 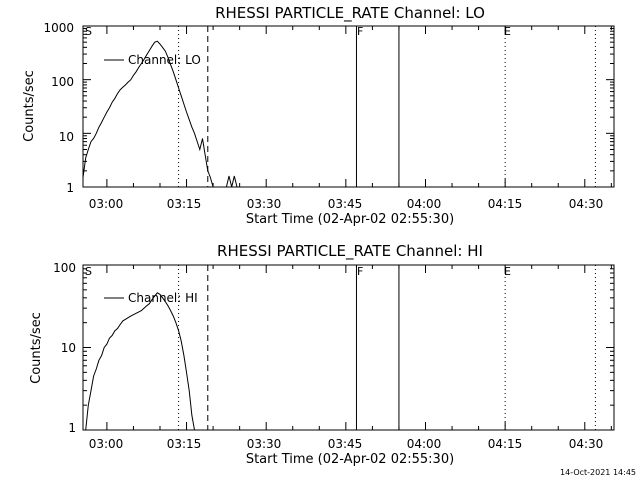 I want to click on x-tick-label-hi-0430: 04:30, so click(x=586, y=444).